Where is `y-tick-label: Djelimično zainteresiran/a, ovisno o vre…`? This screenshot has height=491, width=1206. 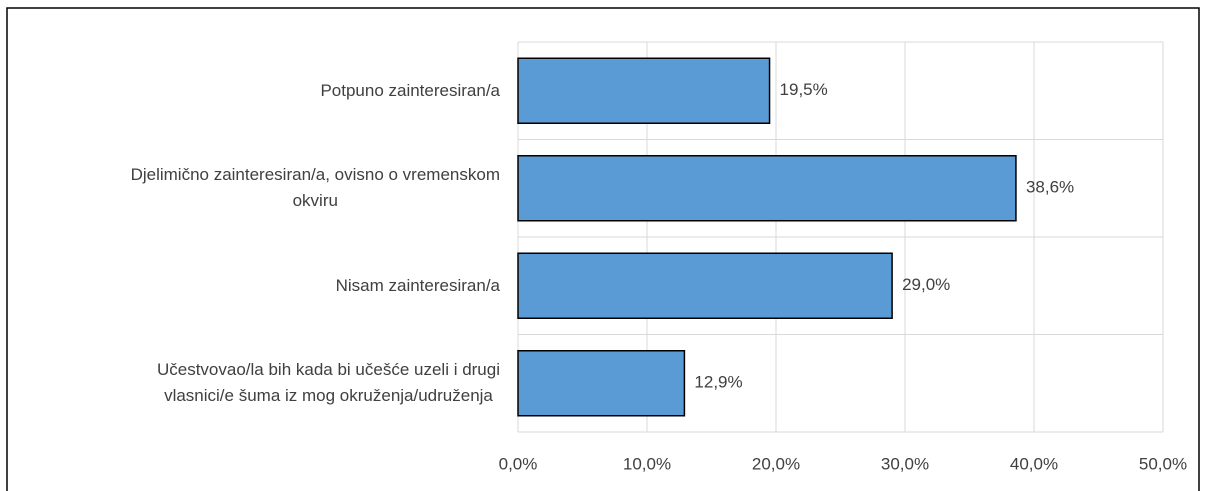 y-tick-label: Djelimično zainteresiran/a, ovisno o vre… is located at coordinates (315, 188).